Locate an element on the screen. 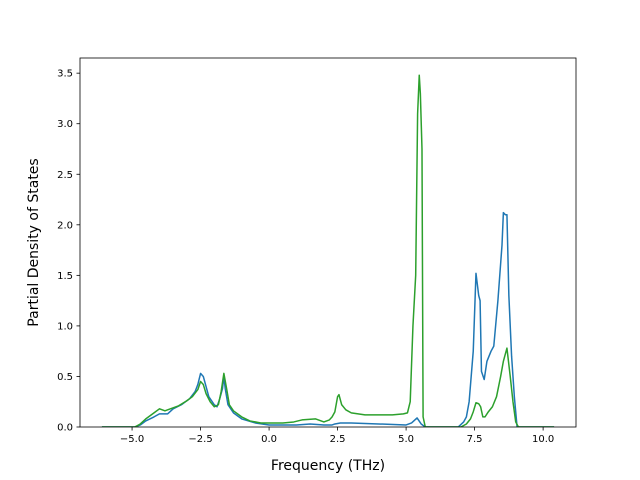  y-axis-title: Partial Density of States is located at coordinates (34, 242).